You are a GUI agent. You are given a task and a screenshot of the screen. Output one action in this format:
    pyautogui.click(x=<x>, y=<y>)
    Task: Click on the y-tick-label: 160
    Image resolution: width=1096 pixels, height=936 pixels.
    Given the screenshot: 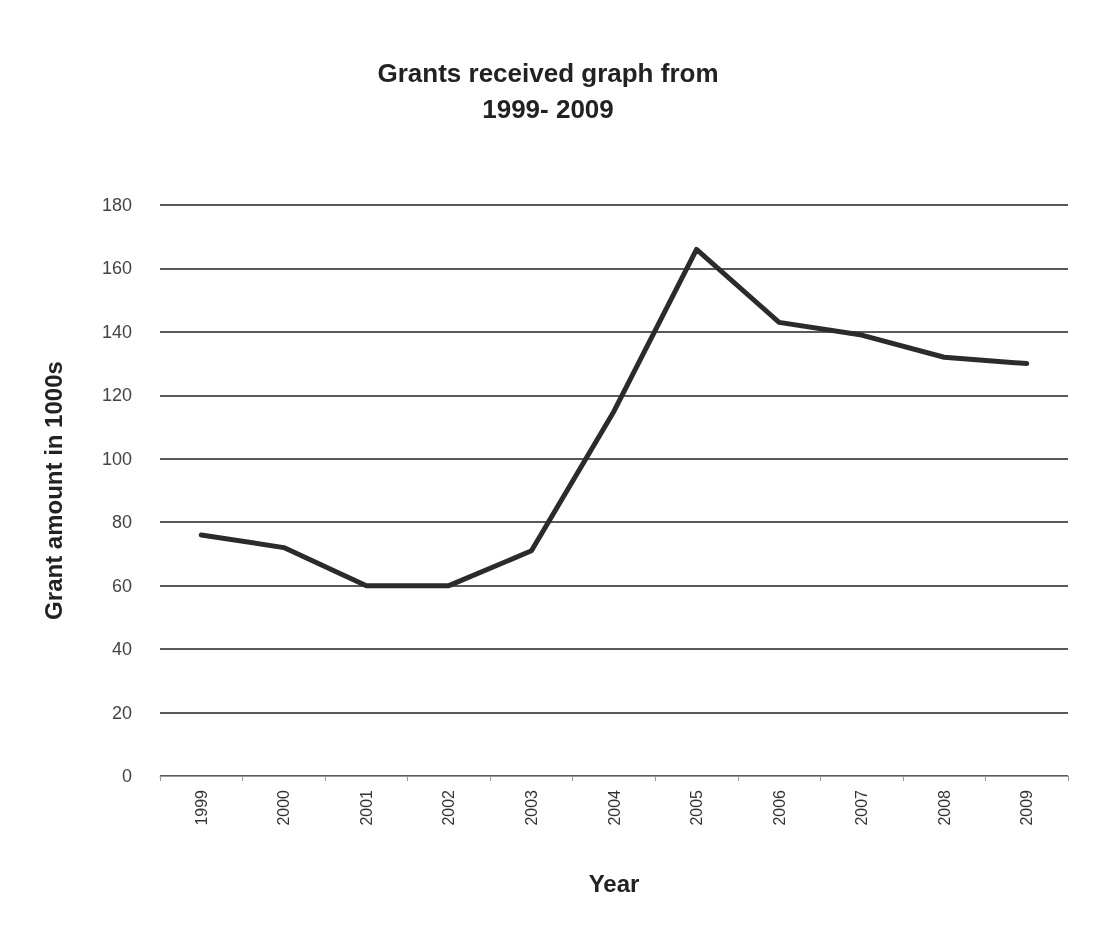 What is the action you would take?
    pyautogui.click(x=116, y=268)
    